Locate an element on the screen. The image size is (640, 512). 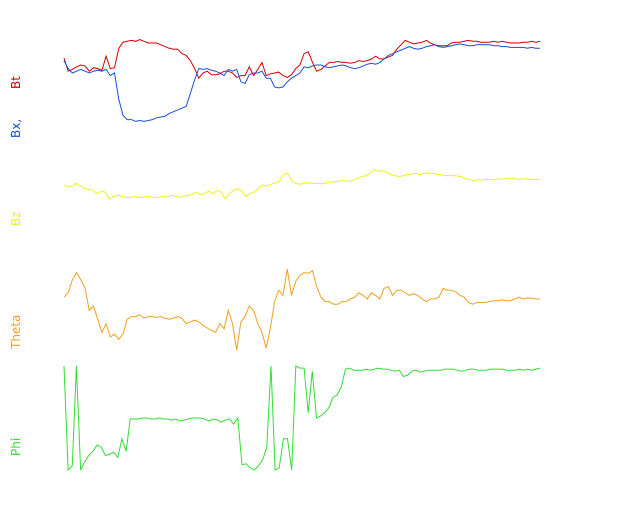
label-phi: Phi is located at coordinates (16, 446).